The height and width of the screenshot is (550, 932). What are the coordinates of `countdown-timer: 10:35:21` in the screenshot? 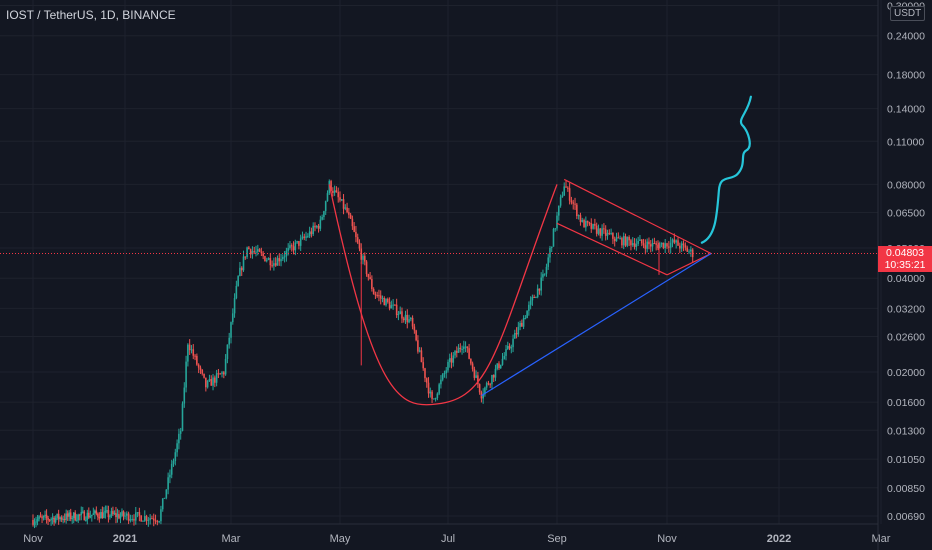 It's located at (905, 265).